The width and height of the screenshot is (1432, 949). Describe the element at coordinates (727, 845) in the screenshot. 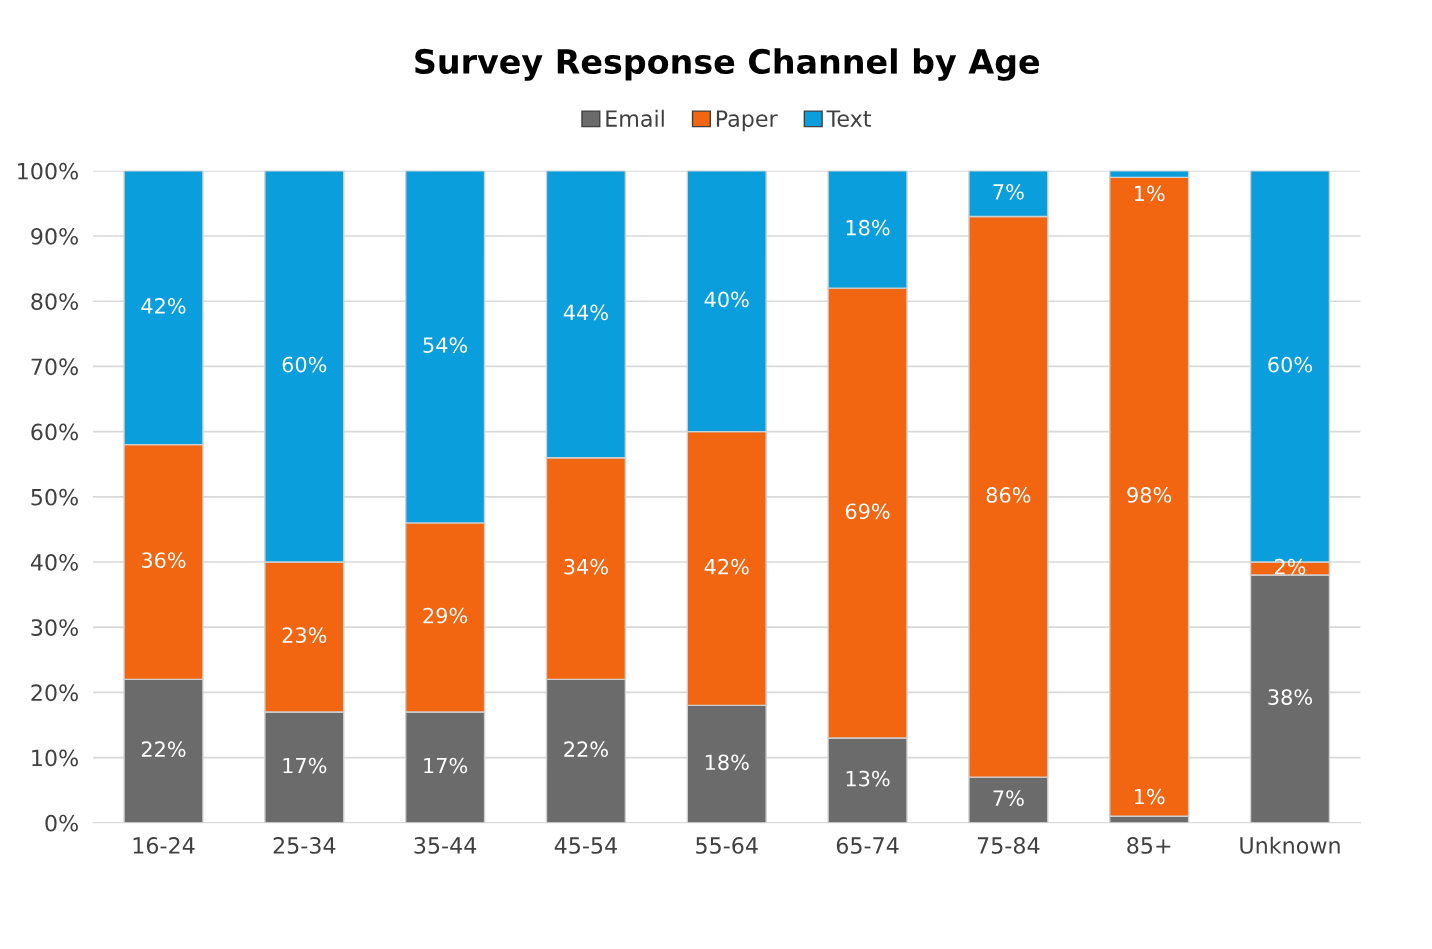

I see `x-tick-label: 55-64` at that location.